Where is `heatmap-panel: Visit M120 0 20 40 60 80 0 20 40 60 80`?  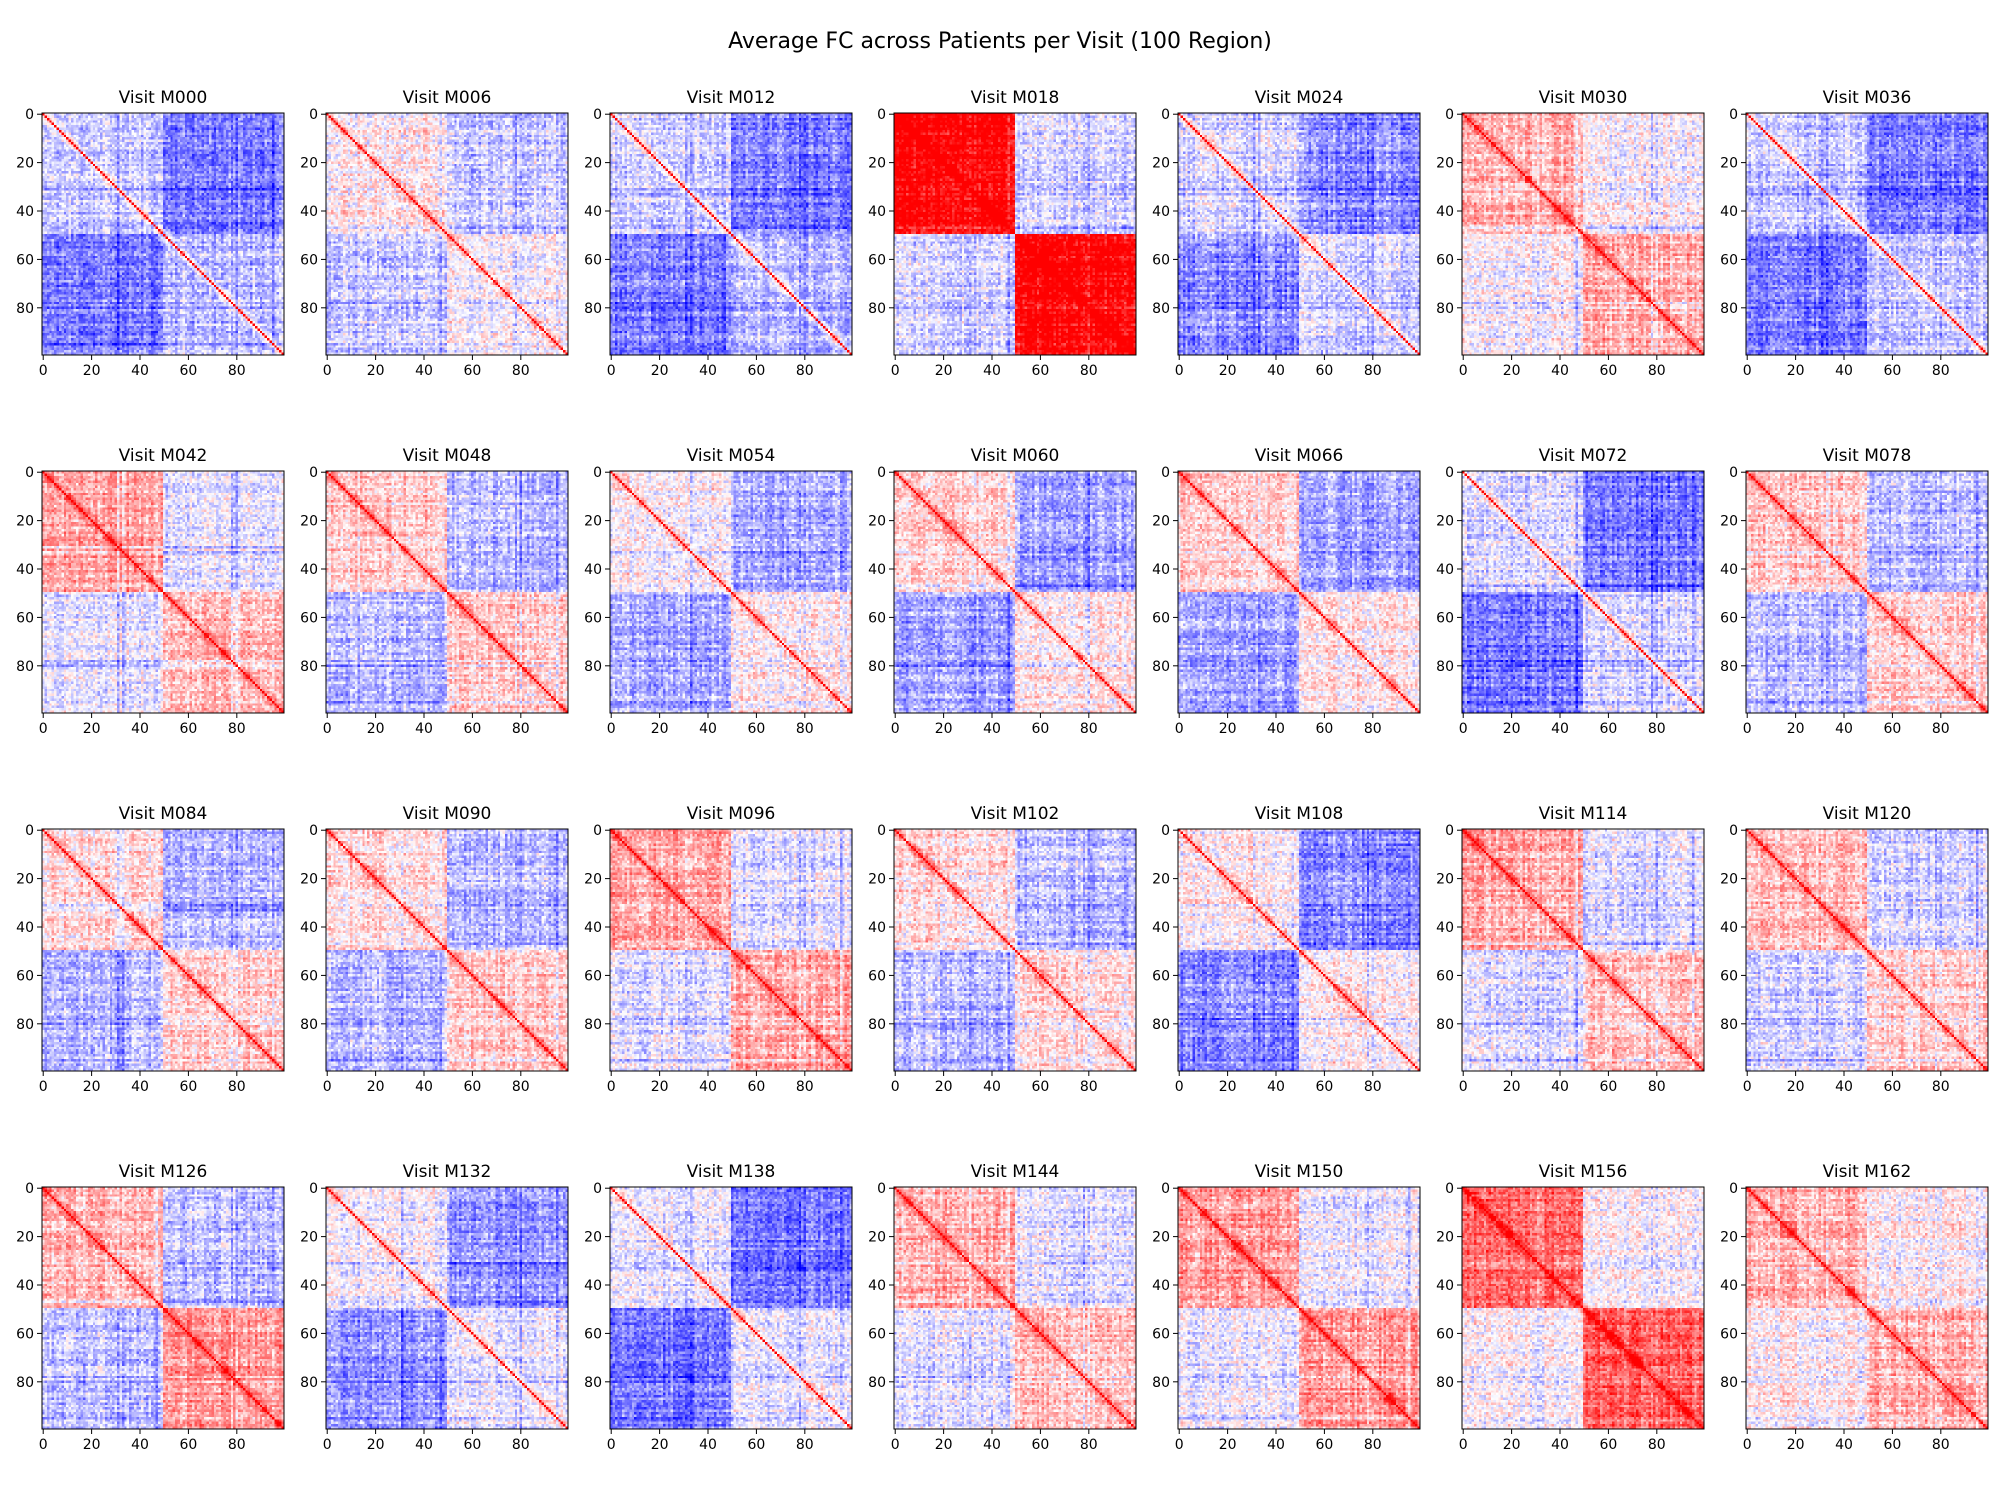 heatmap-panel: Visit M120 0 20 40 60 80 0 20 40 60 80 is located at coordinates (1854, 949).